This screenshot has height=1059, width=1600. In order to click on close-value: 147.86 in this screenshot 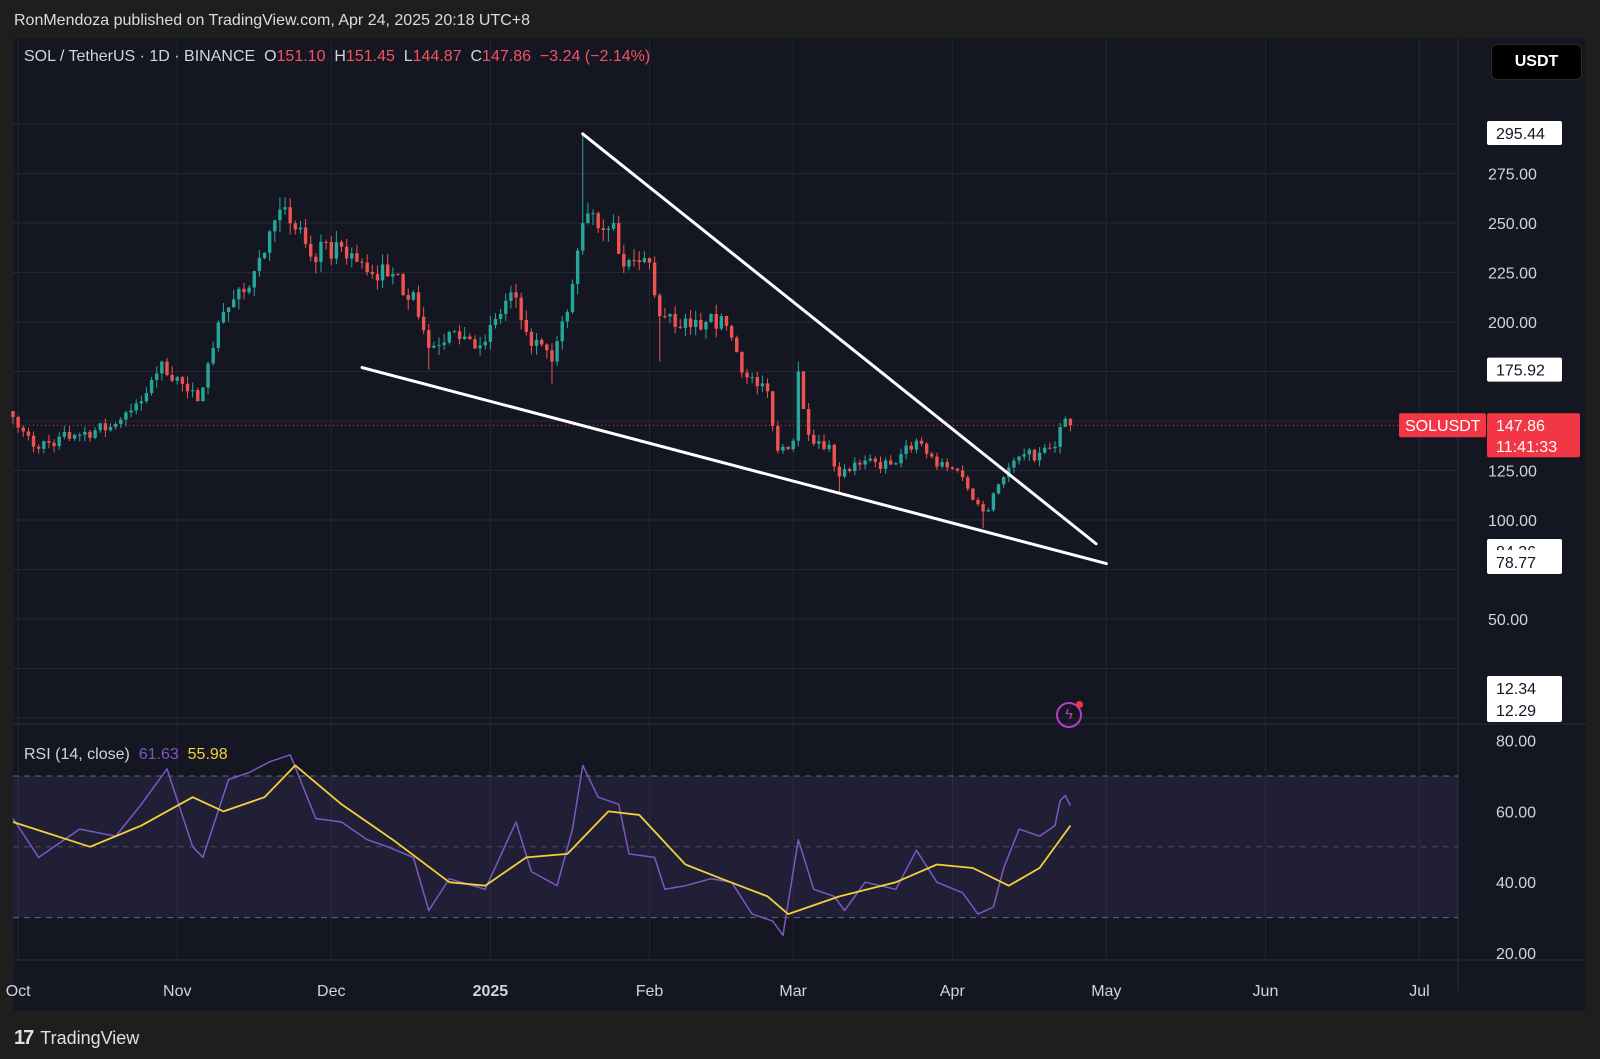, I will do `click(506, 56)`.